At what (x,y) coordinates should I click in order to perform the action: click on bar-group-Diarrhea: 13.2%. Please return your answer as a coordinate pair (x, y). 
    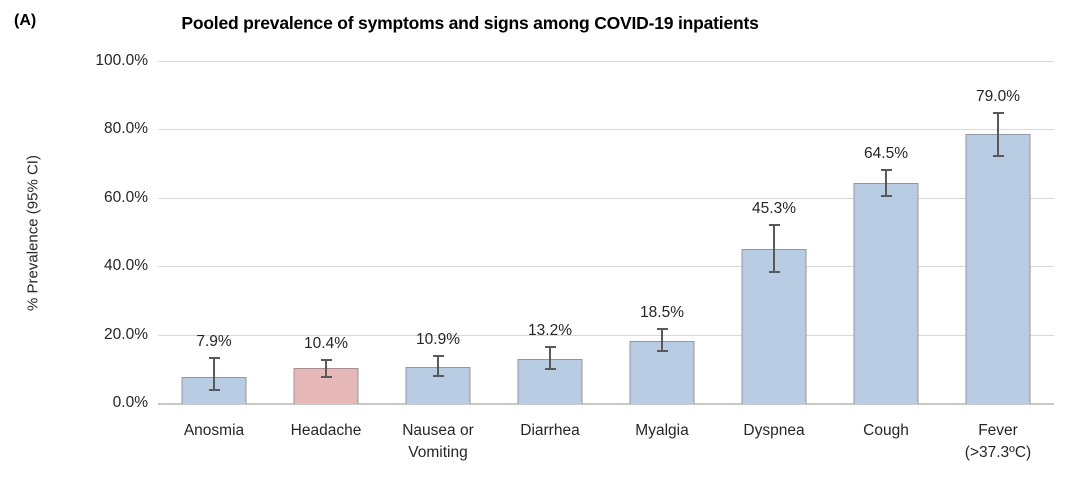
    Looking at the image, I should click on (550, 233).